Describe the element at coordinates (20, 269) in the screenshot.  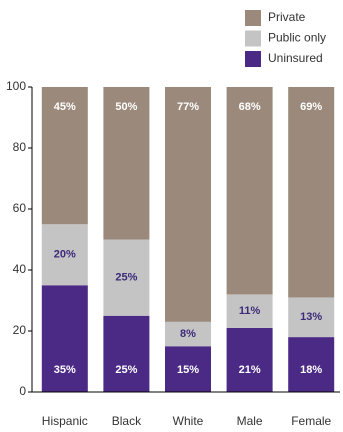
I see `y-tick-label: 40` at that location.